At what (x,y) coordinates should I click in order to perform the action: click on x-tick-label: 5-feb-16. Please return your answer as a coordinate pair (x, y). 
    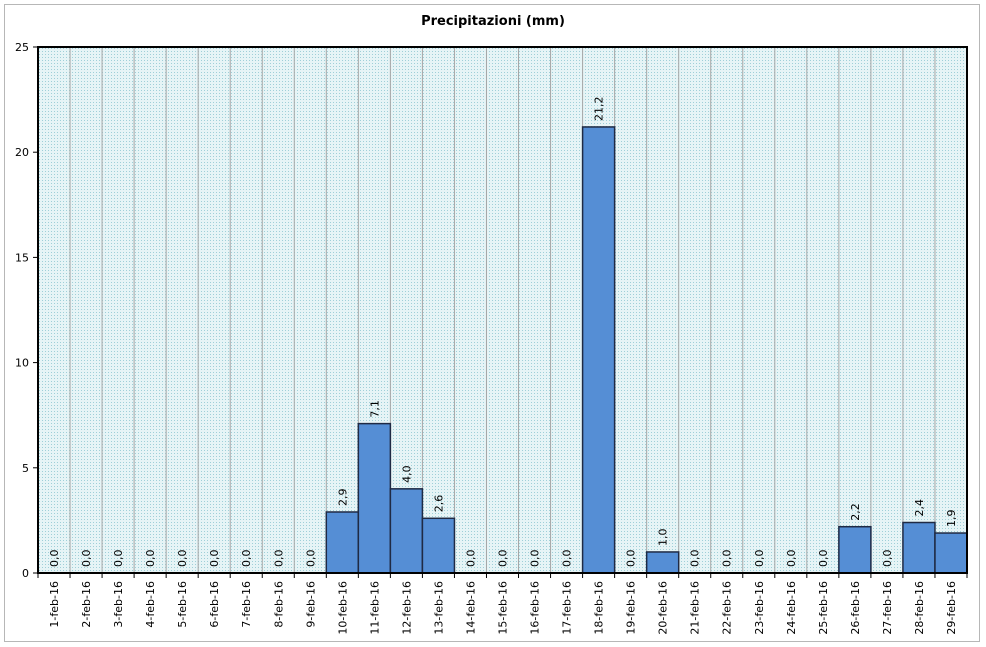
    Looking at the image, I should click on (182, 604).